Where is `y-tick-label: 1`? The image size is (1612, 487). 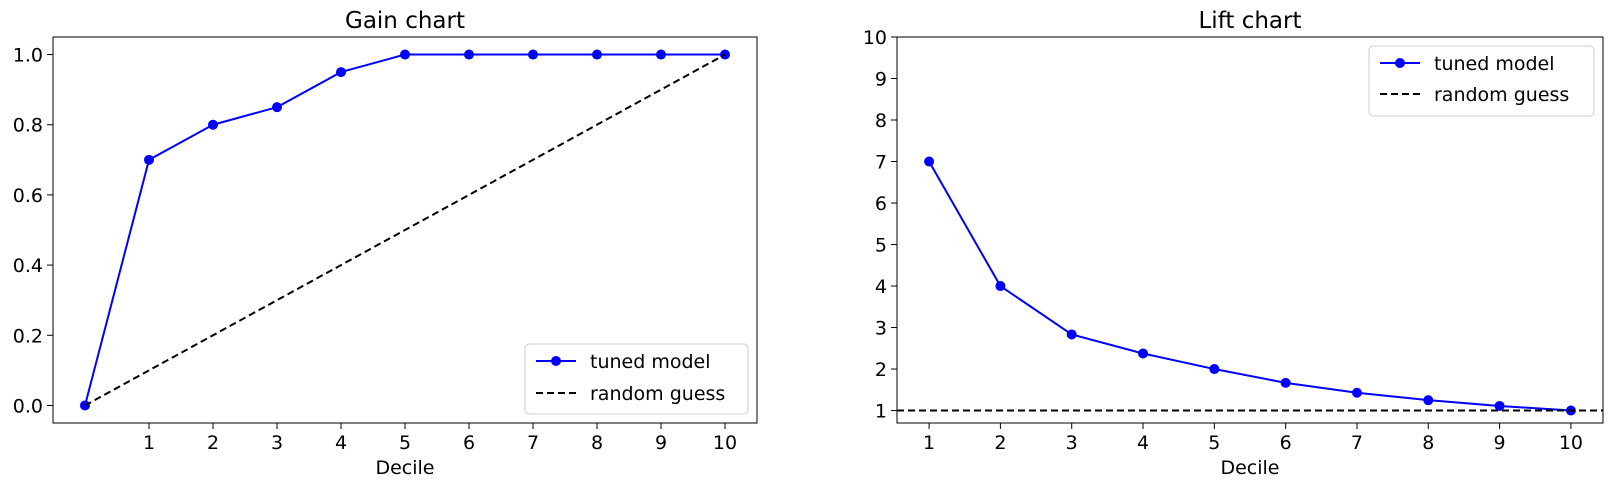 y-tick-label: 1 is located at coordinates (881, 412).